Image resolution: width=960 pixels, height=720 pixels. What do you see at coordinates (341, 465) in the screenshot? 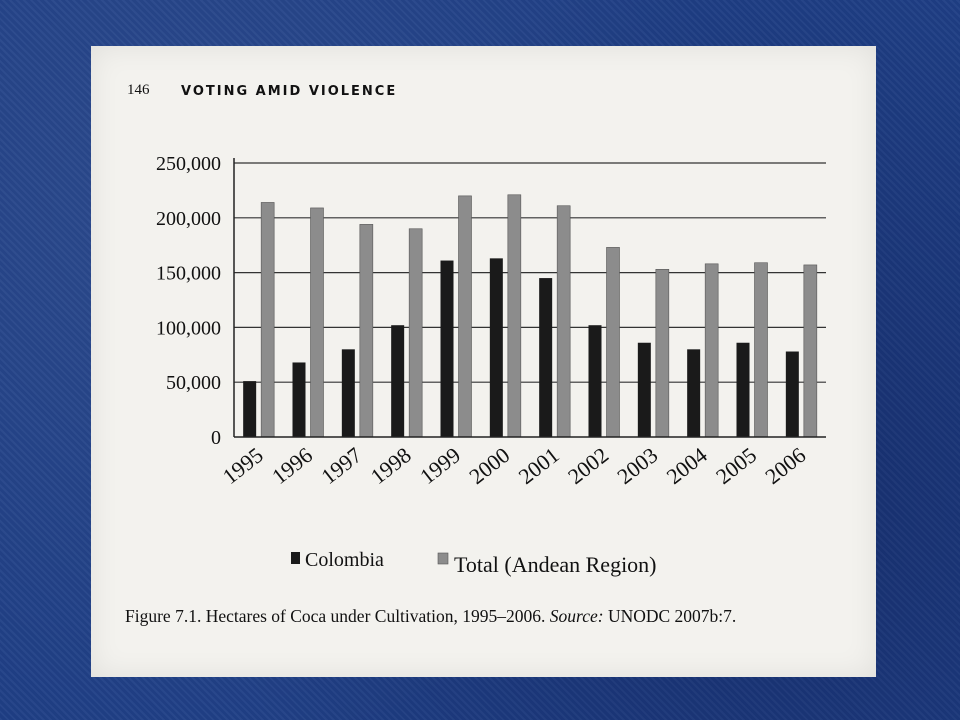
I see `x-tick-label: 1997` at bounding box center [341, 465].